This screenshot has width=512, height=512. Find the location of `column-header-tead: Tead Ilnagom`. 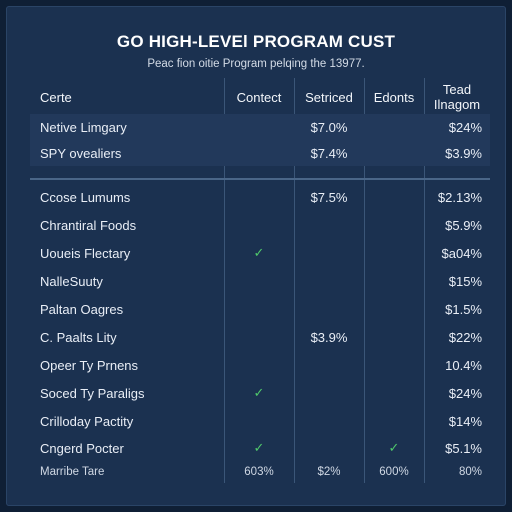

column-header-tead: Tead Ilnagom is located at coordinates (457, 97).